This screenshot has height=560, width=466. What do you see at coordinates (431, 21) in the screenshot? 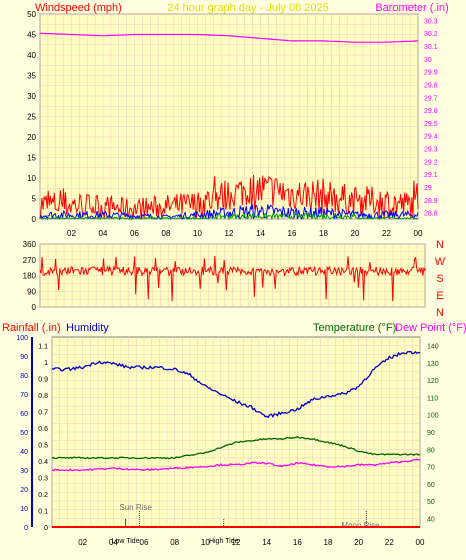
I see `barometer-tick-label: 30.3` at bounding box center [431, 21].